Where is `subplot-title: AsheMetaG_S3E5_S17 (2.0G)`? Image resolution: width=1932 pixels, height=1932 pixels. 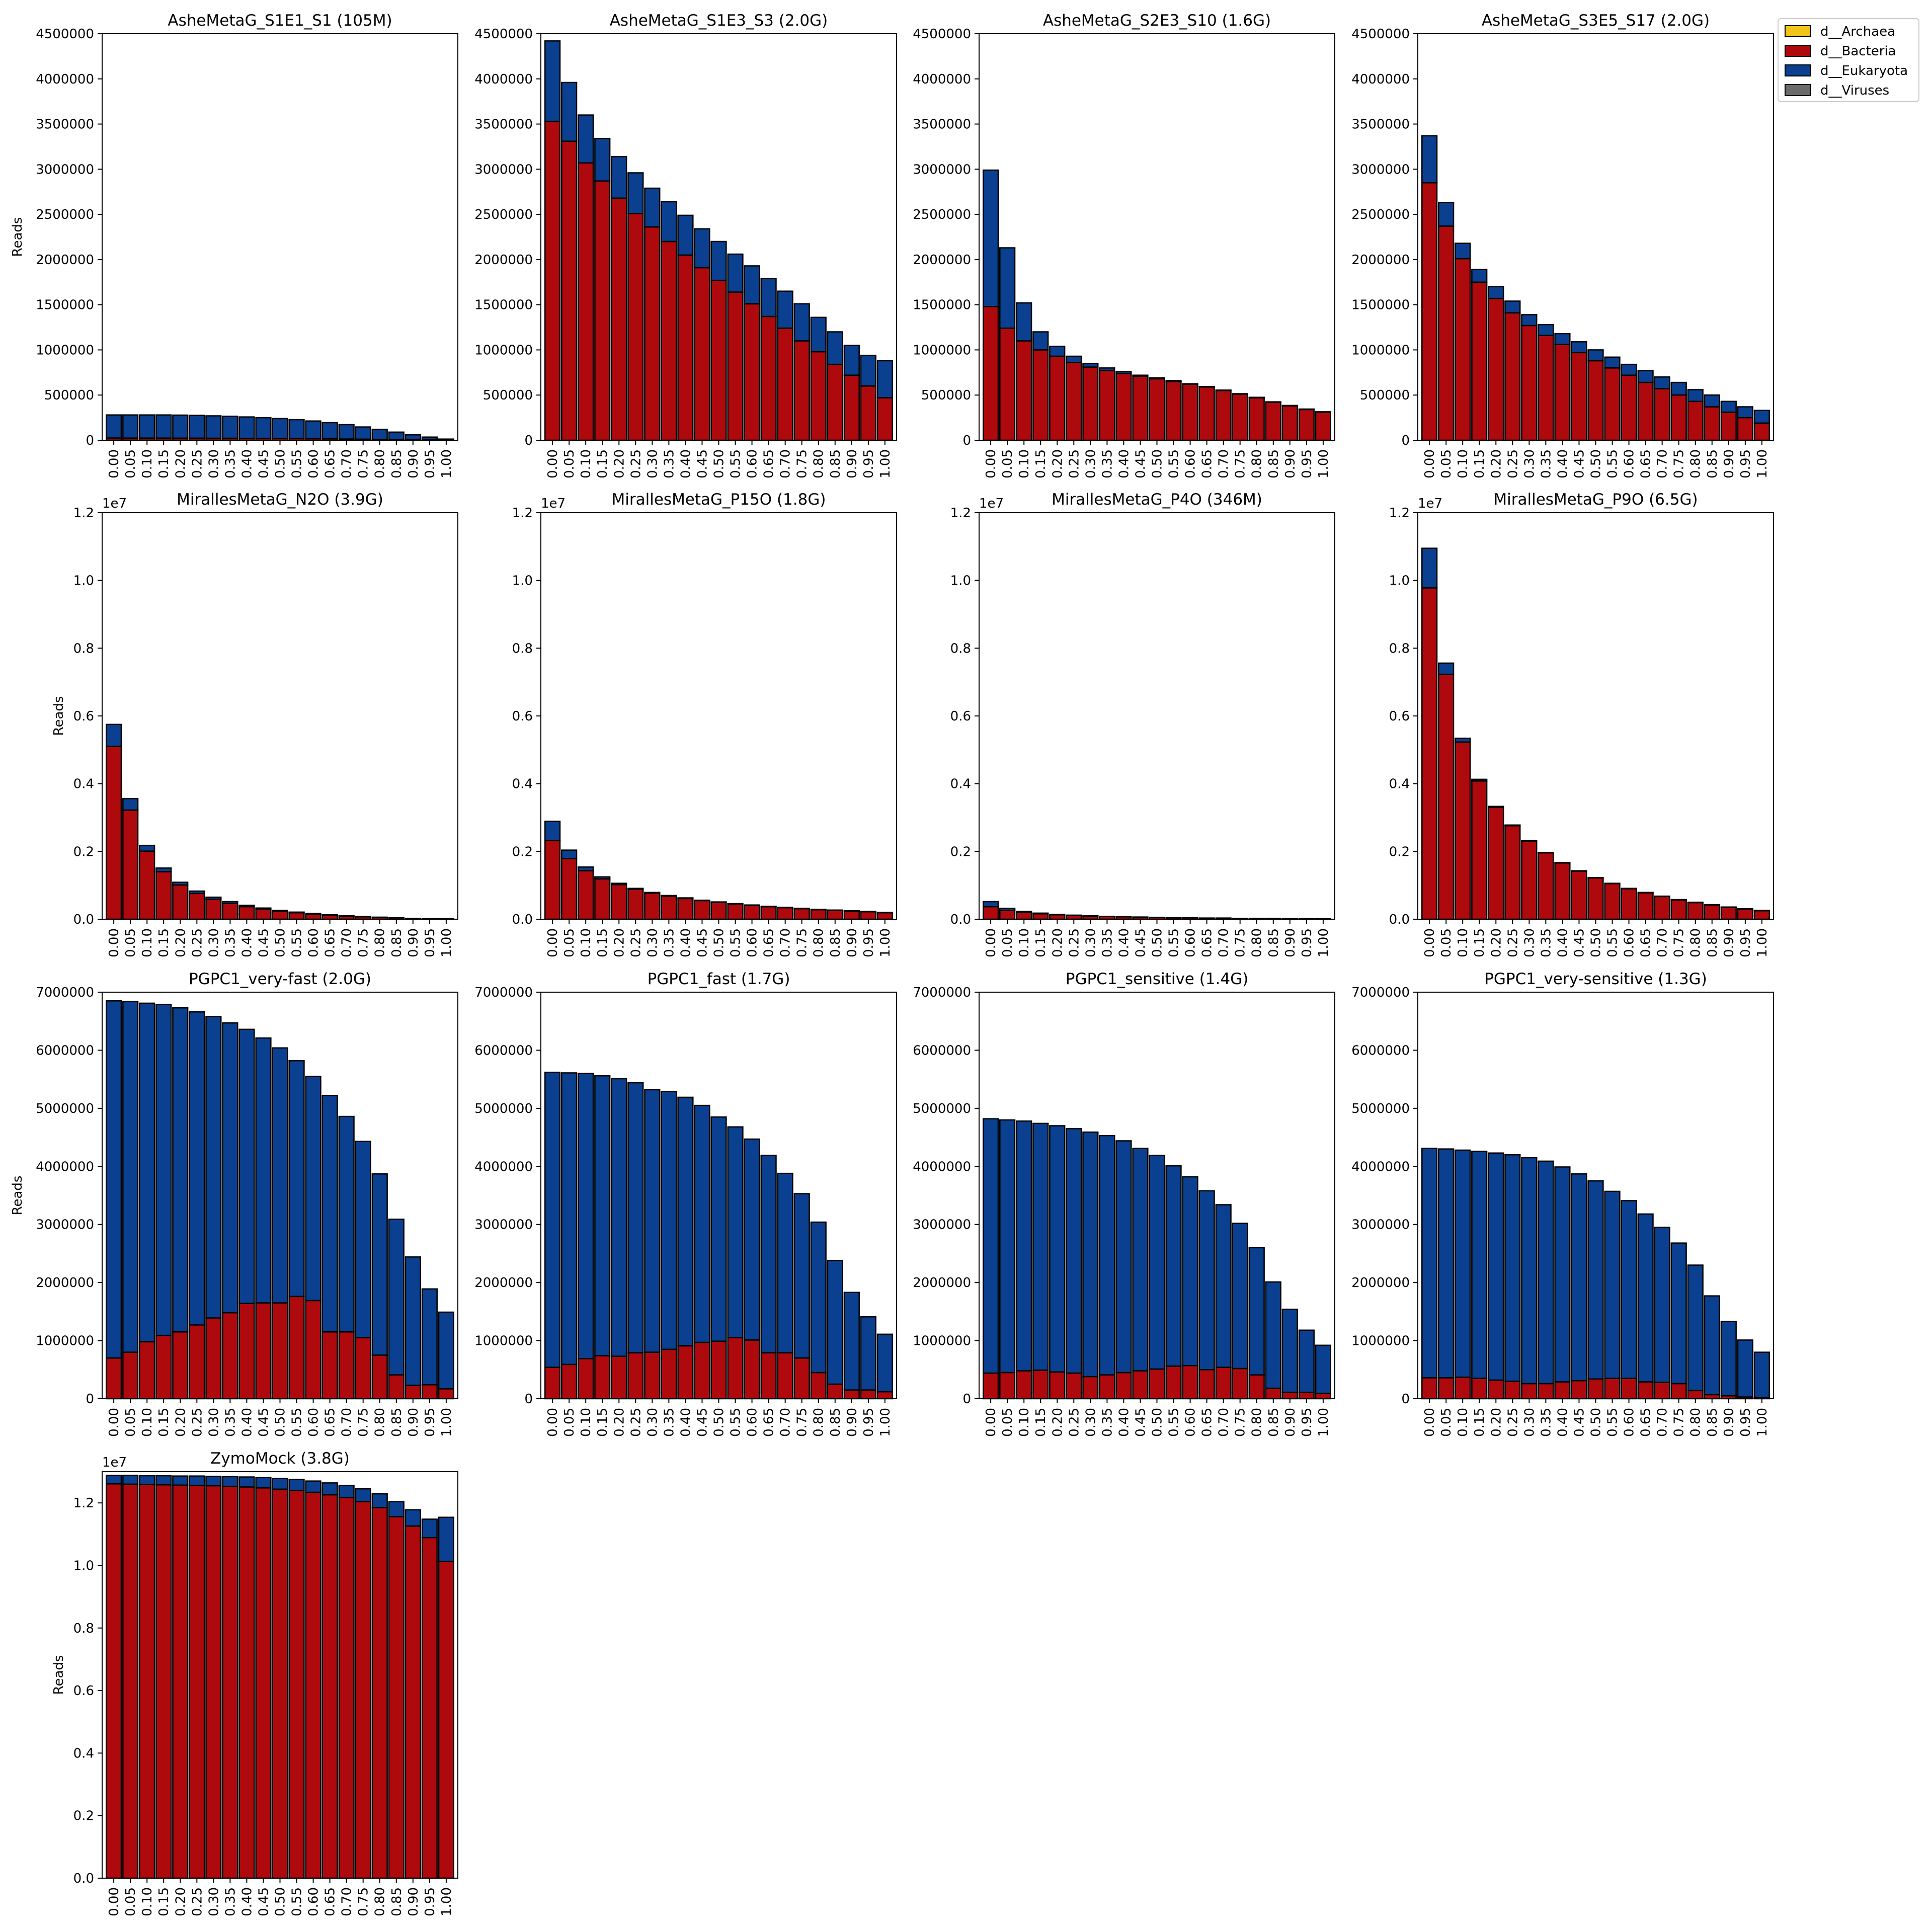 subplot-title: AsheMetaG_S3E5_S17 (2.0G) is located at coordinates (1596, 21).